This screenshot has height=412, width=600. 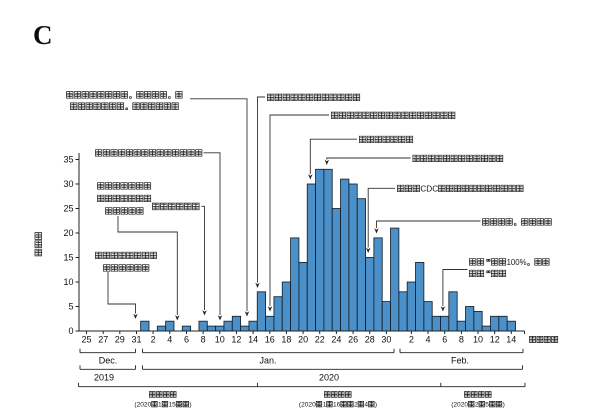 I want to click on svg-text: 22, so click(x=320, y=340).